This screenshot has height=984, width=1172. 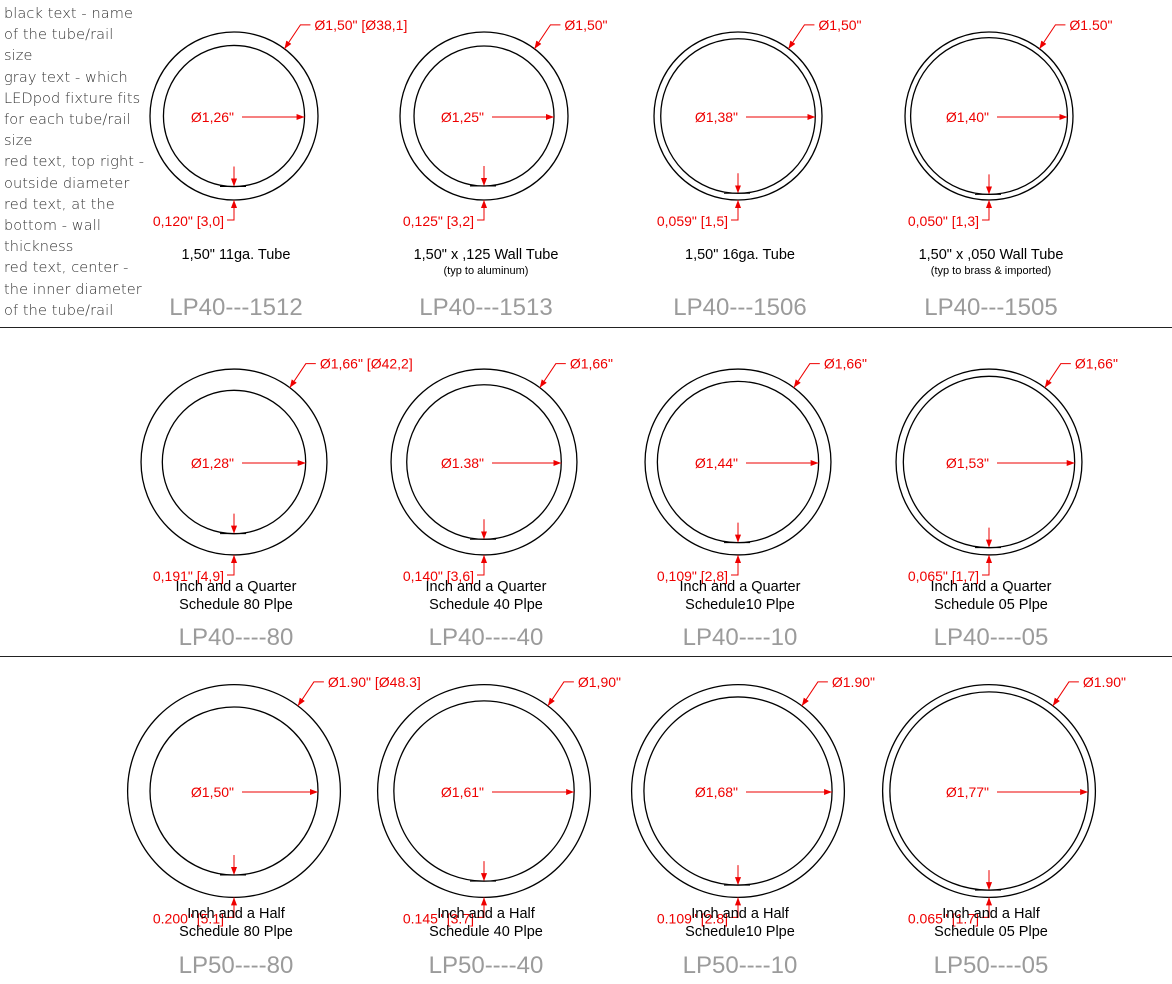 I want to click on inner-diameter-label: Ø1,44", so click(x=716, y=463).